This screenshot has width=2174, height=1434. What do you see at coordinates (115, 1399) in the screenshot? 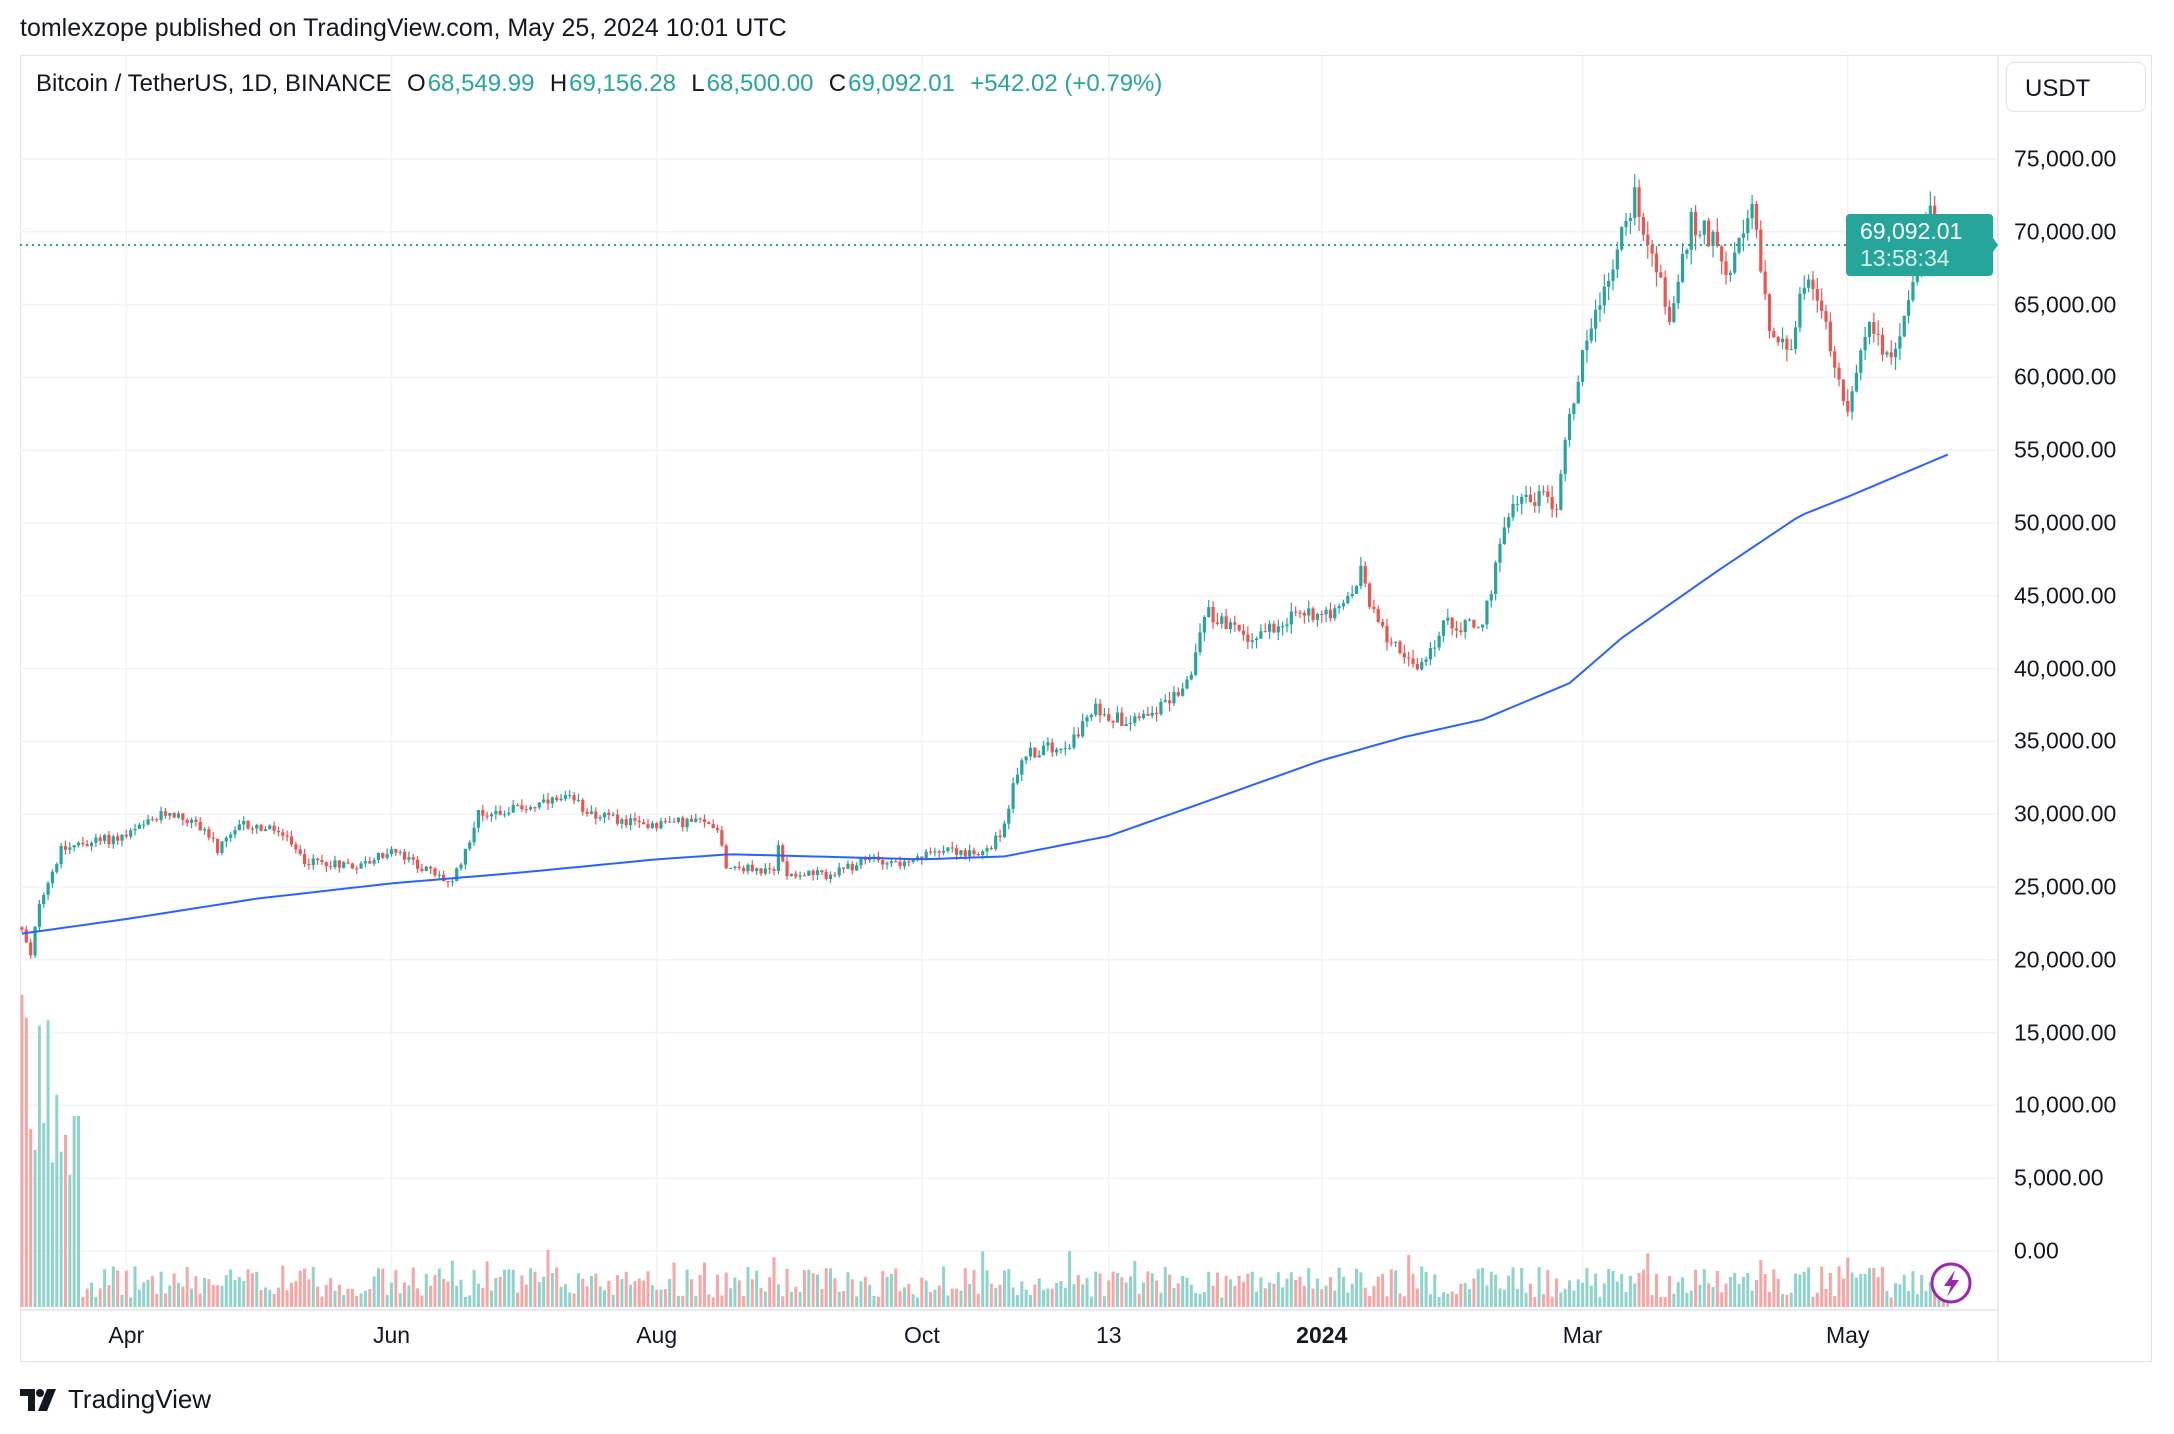
I see `tradingview-logo: TradingView` at bounding box center [115, 1399].